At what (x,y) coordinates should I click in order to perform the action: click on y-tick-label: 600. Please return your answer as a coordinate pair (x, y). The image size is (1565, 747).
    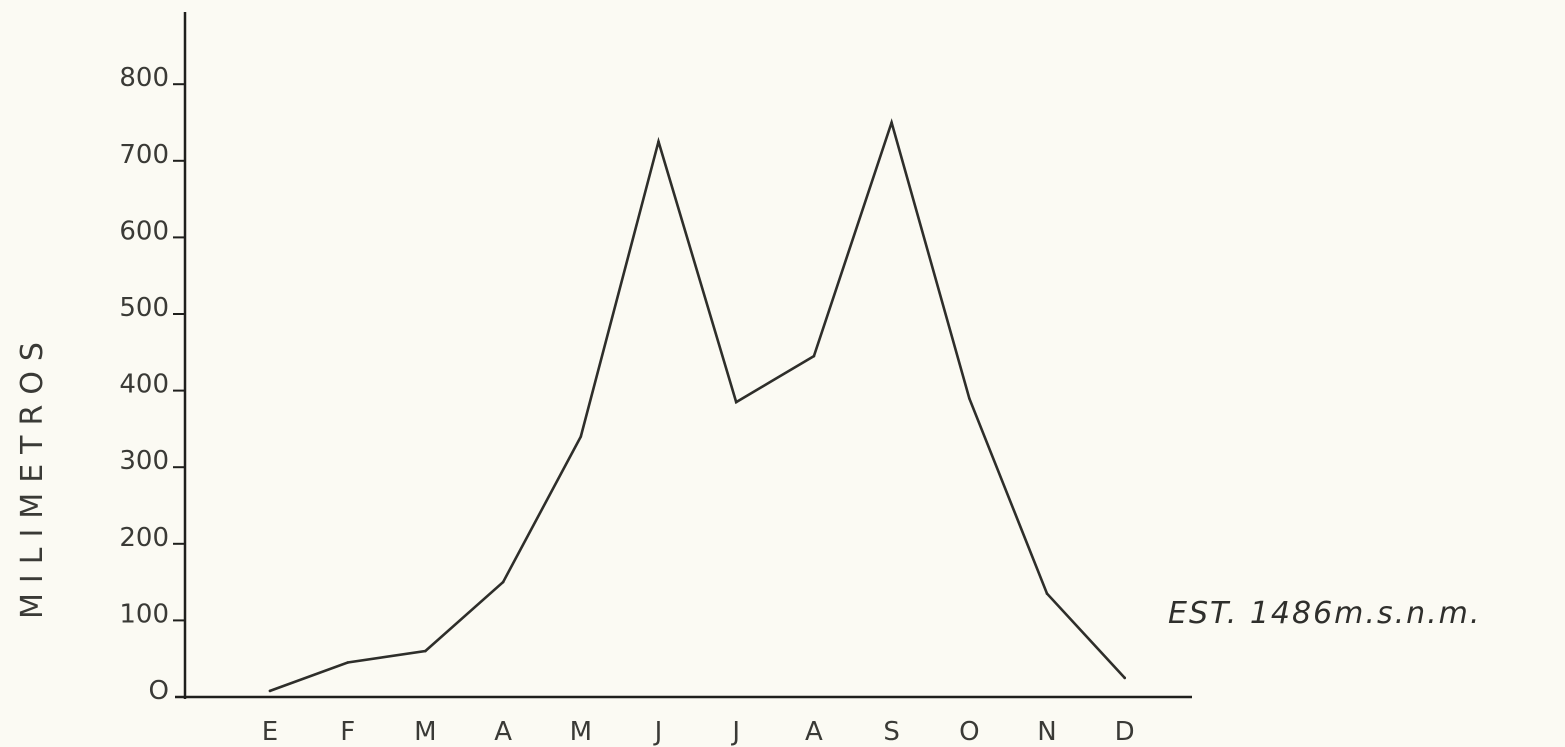
    Looking at the image, I should click on (144, 231).